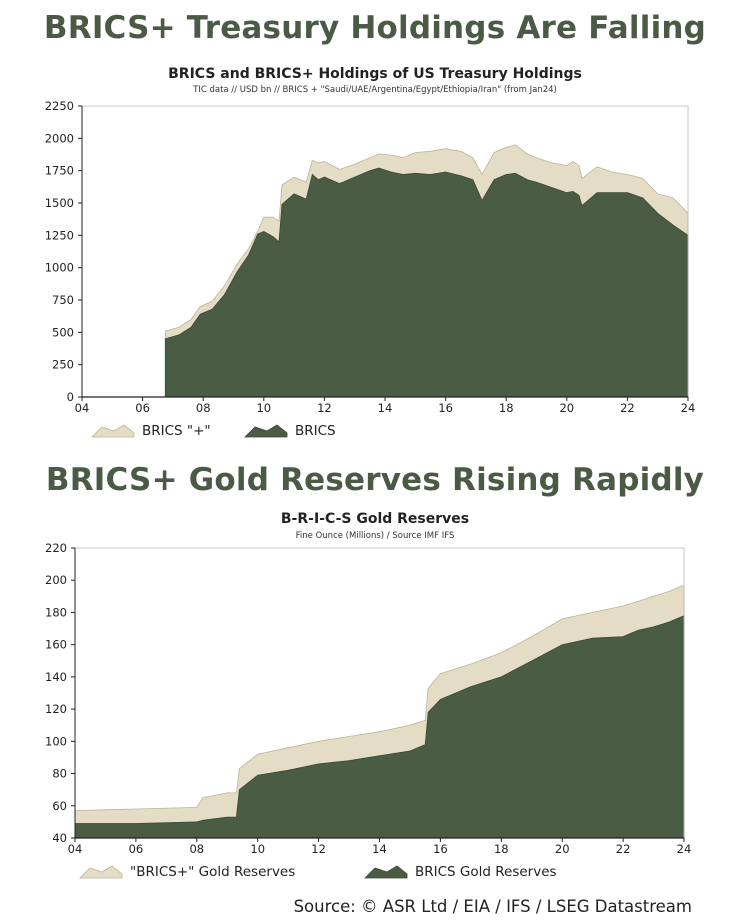  Describe the element at coordinates (59, 138) in the screenshot. I see `chart1-y-tick-label: 2000` at that location.